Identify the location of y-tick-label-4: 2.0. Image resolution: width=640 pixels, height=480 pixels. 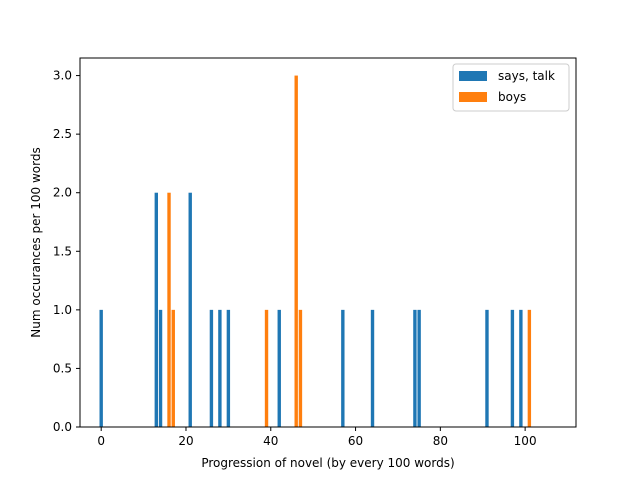
(62, 193).